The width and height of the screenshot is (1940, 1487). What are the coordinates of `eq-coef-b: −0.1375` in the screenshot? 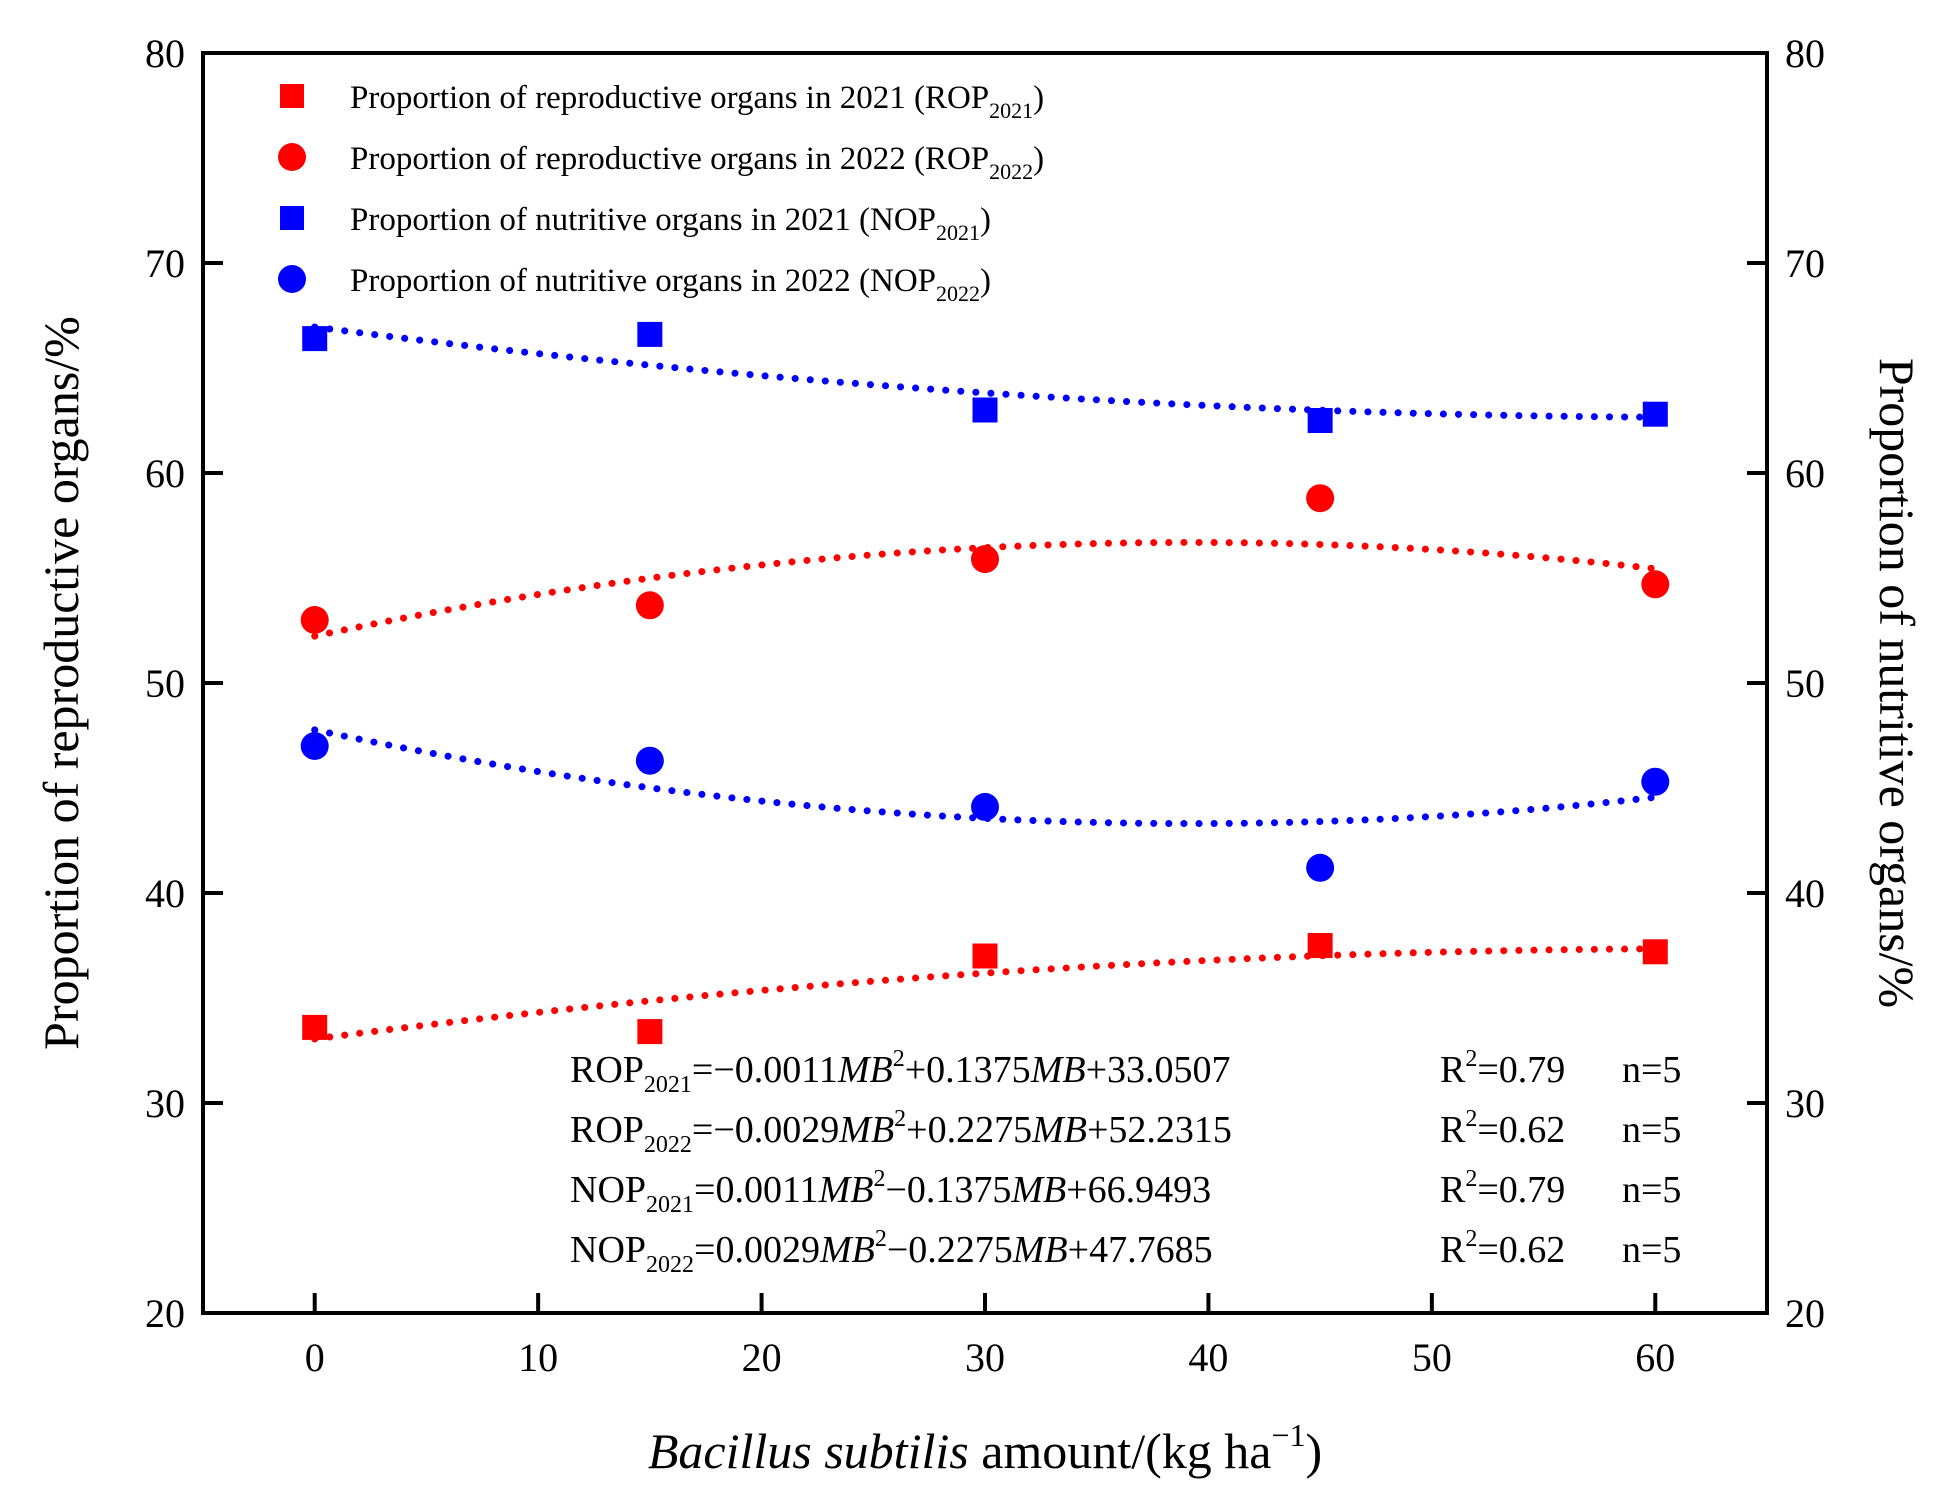 It's located at (948, 1190).